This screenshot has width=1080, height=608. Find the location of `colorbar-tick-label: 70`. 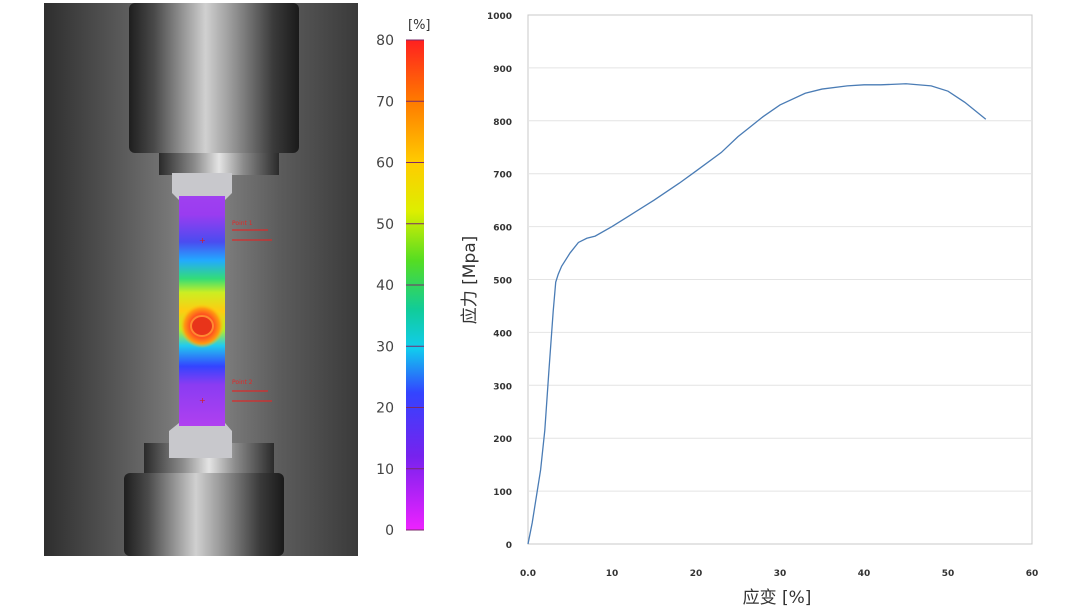

colorbar-tick-label: 70 is located at coordinates (385, 102).